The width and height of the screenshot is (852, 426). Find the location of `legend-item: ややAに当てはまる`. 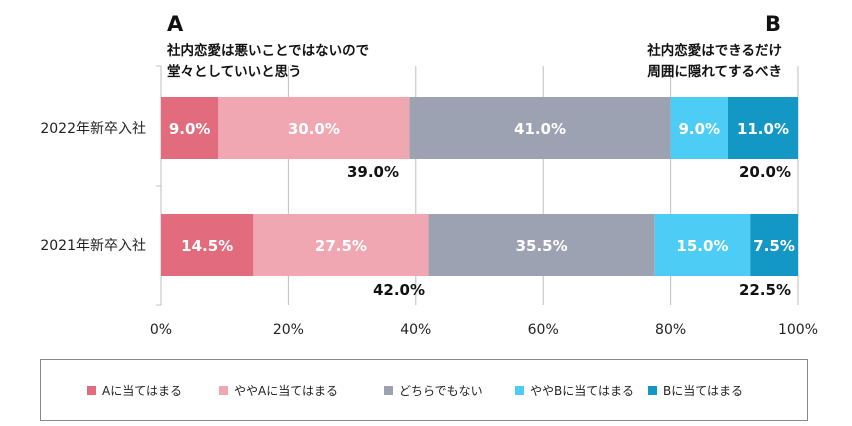

legend-item: ややAに当てはまる is located at coordinates (278, 390).